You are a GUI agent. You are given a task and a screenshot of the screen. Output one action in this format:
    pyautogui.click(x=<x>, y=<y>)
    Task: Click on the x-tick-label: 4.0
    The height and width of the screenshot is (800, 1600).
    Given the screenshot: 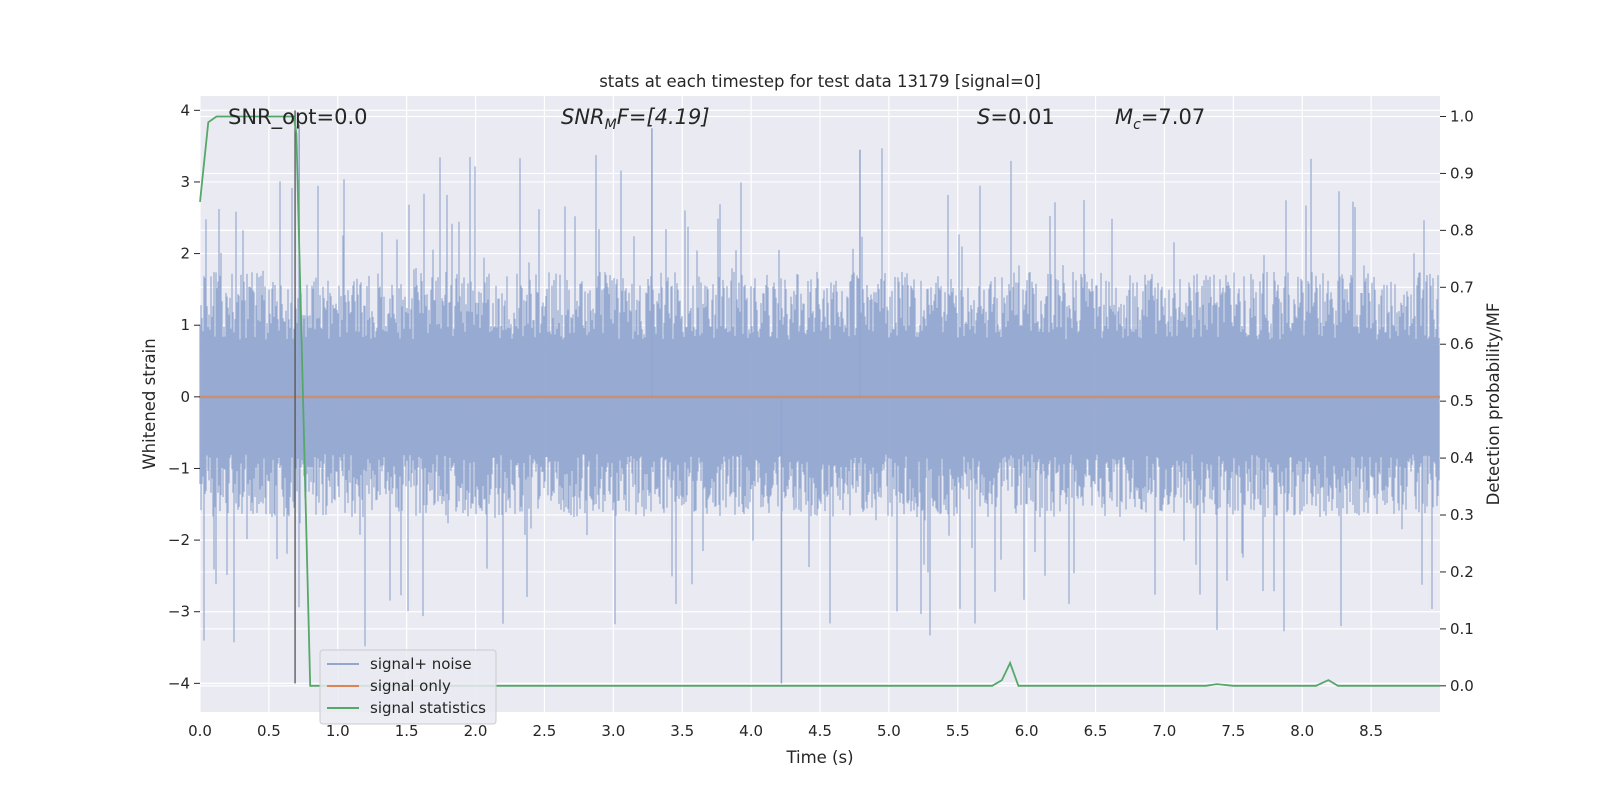 What is the action you would take?
    pyautogui.click(x=751, y=731)
    